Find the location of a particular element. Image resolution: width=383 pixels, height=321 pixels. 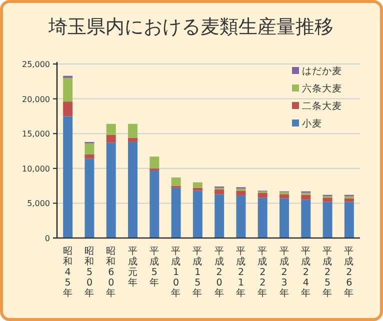

x-tick-label: 昭和45年 is located at coordinates (67, 272).